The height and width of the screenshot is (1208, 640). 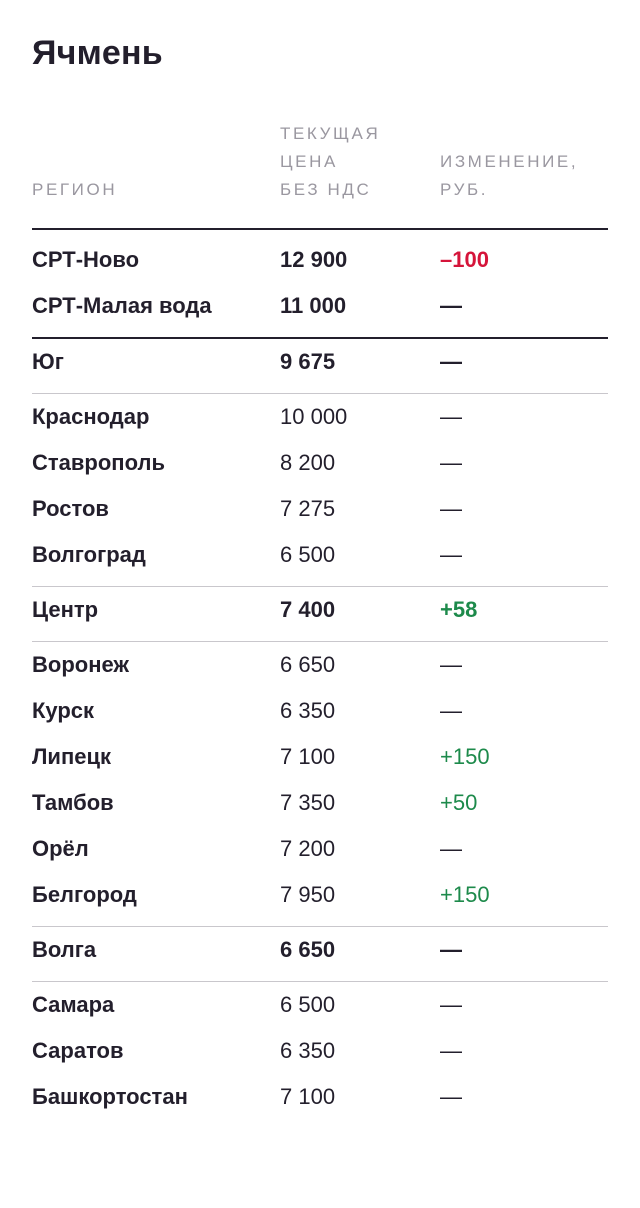 I want to click on table-row: Липецк 7 100 +150, so click(x=320, y=757).